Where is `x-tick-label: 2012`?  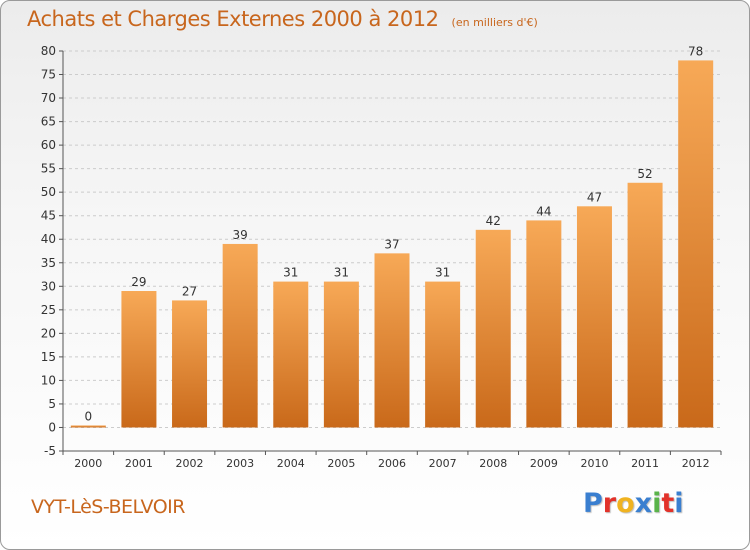
x-tick-label: 2012 is located at coordinates (696, 463).